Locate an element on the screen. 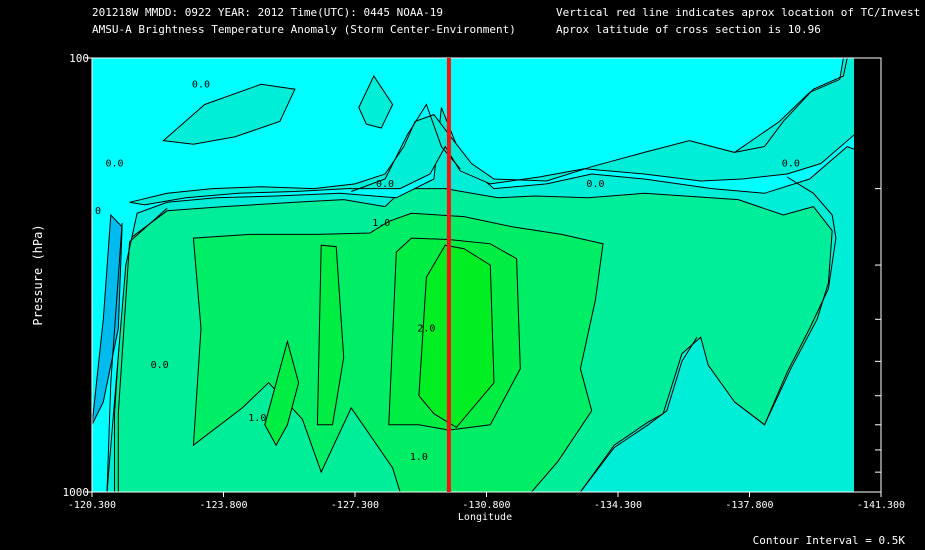  contour-label-0: 0.0 is located at coordinates (201, 84).